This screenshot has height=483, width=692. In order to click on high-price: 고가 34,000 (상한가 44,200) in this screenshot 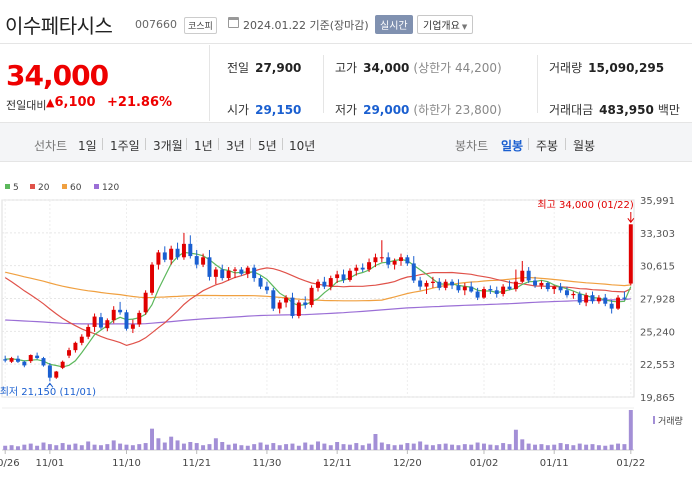, I will do `click(418, 68)`.